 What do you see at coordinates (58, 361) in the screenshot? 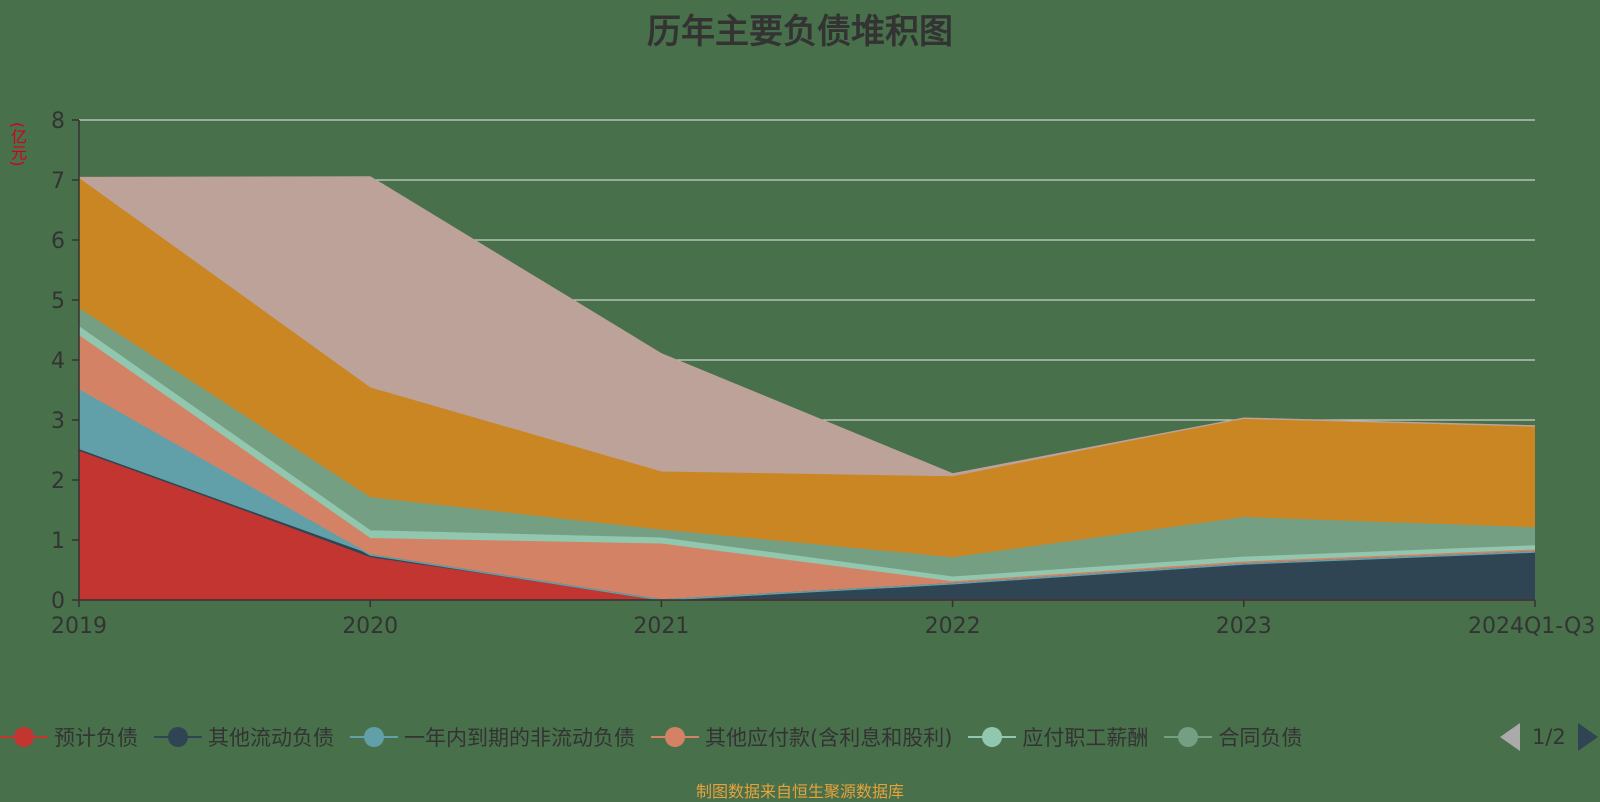
I see `y-tick-label: 4` at bounding box center [58, 361].